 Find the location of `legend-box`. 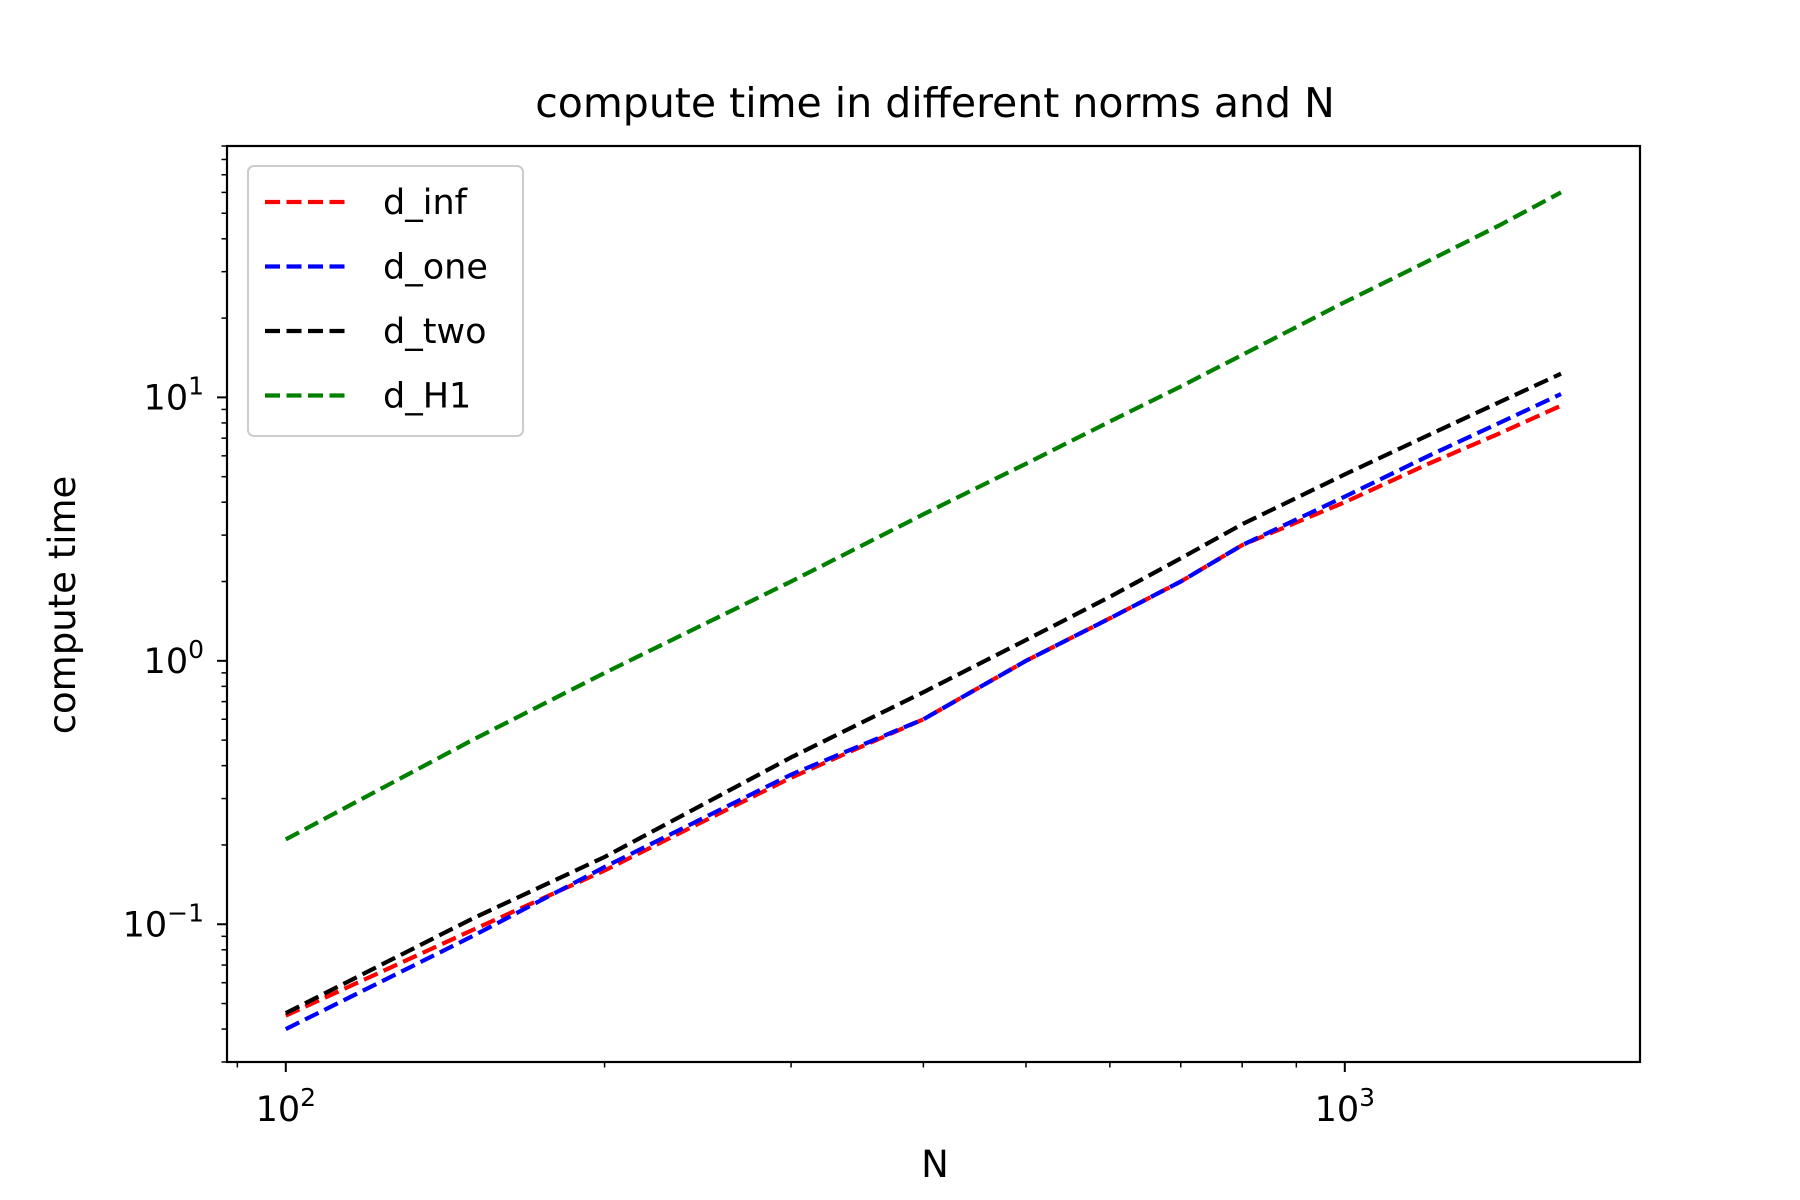

legend-box is located at coordinates (385, 301).